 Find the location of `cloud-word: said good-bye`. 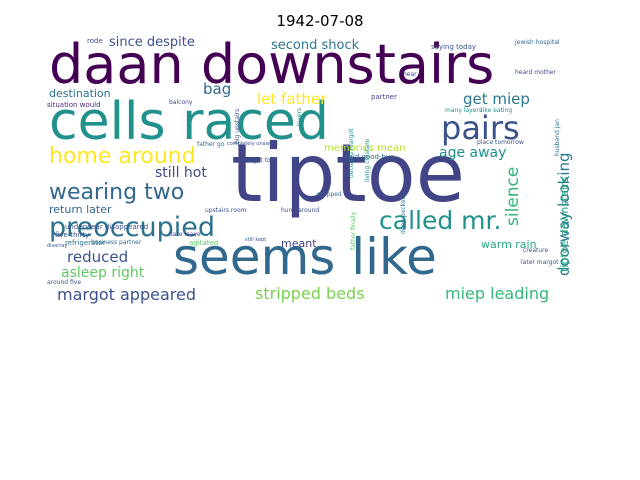

cloud-word: said good-bye is located at coordinates (370, 157).